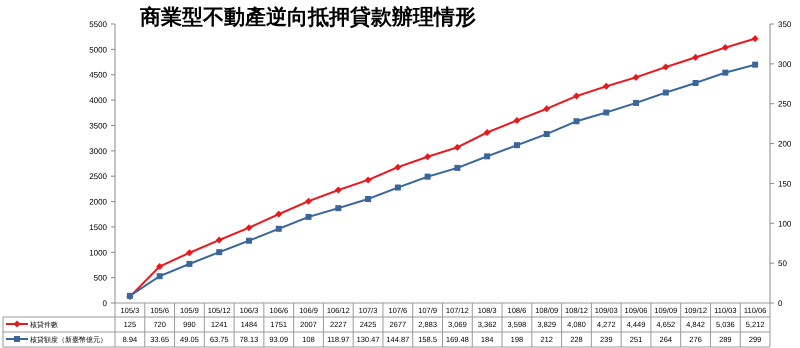 The height and width of the screenshot is (348, 800). What do you see at coordinates (98, 151) in the screenshot?
I see `y-tick-label: 3000` at bounding box center [98, 151].